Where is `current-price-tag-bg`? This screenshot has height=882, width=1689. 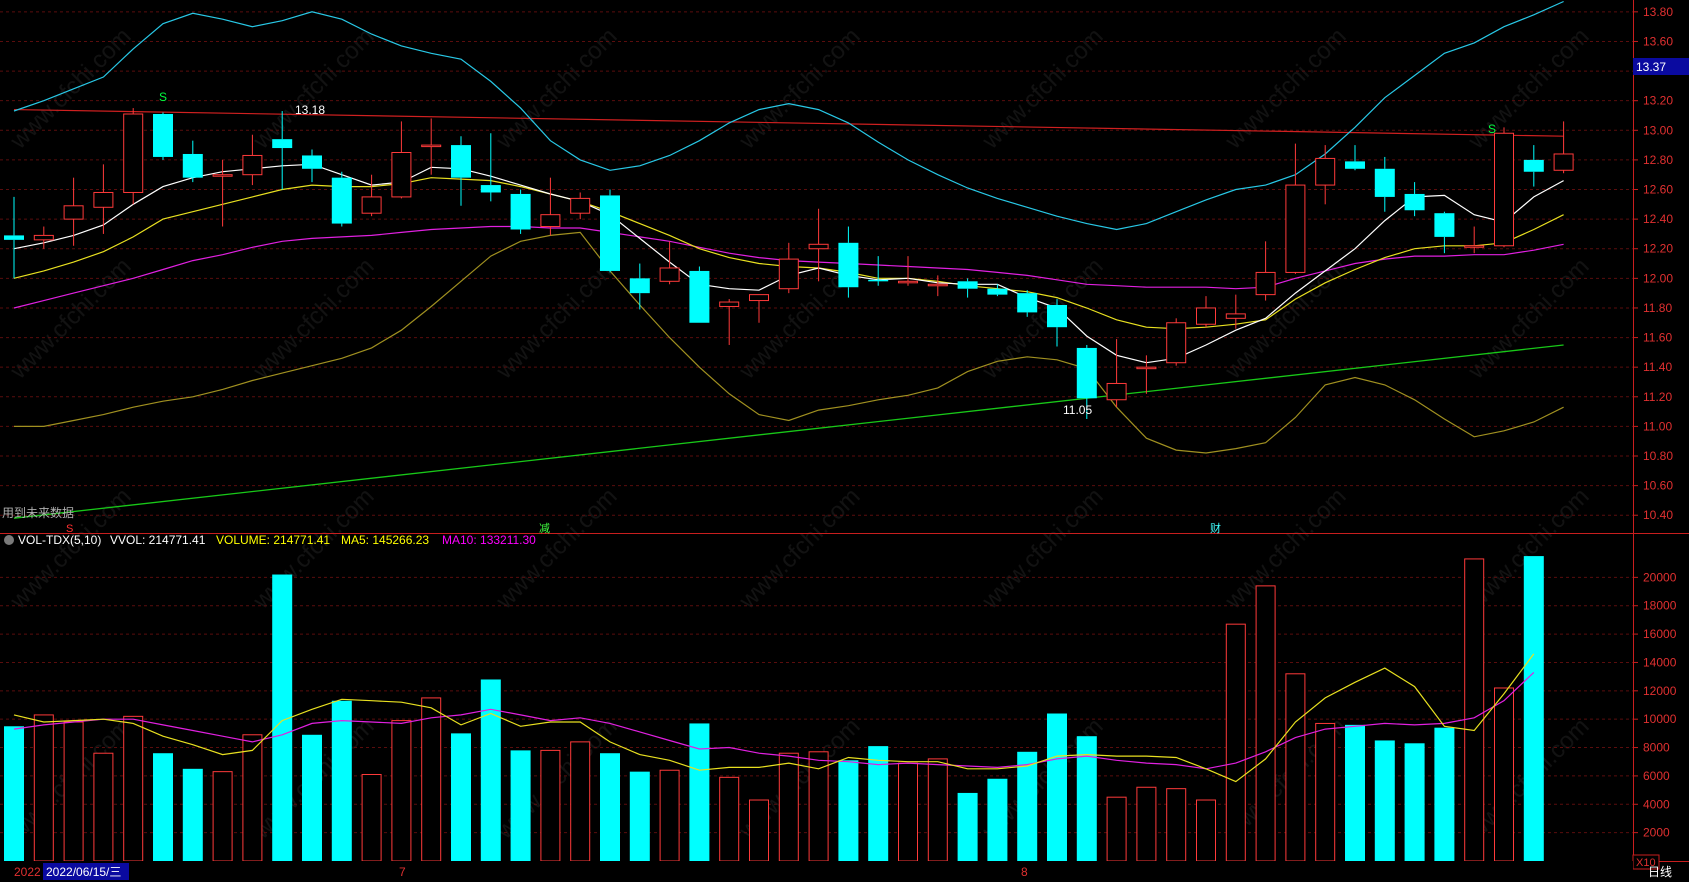
current-price-tag-bg is located at coordinates (1661, 66).